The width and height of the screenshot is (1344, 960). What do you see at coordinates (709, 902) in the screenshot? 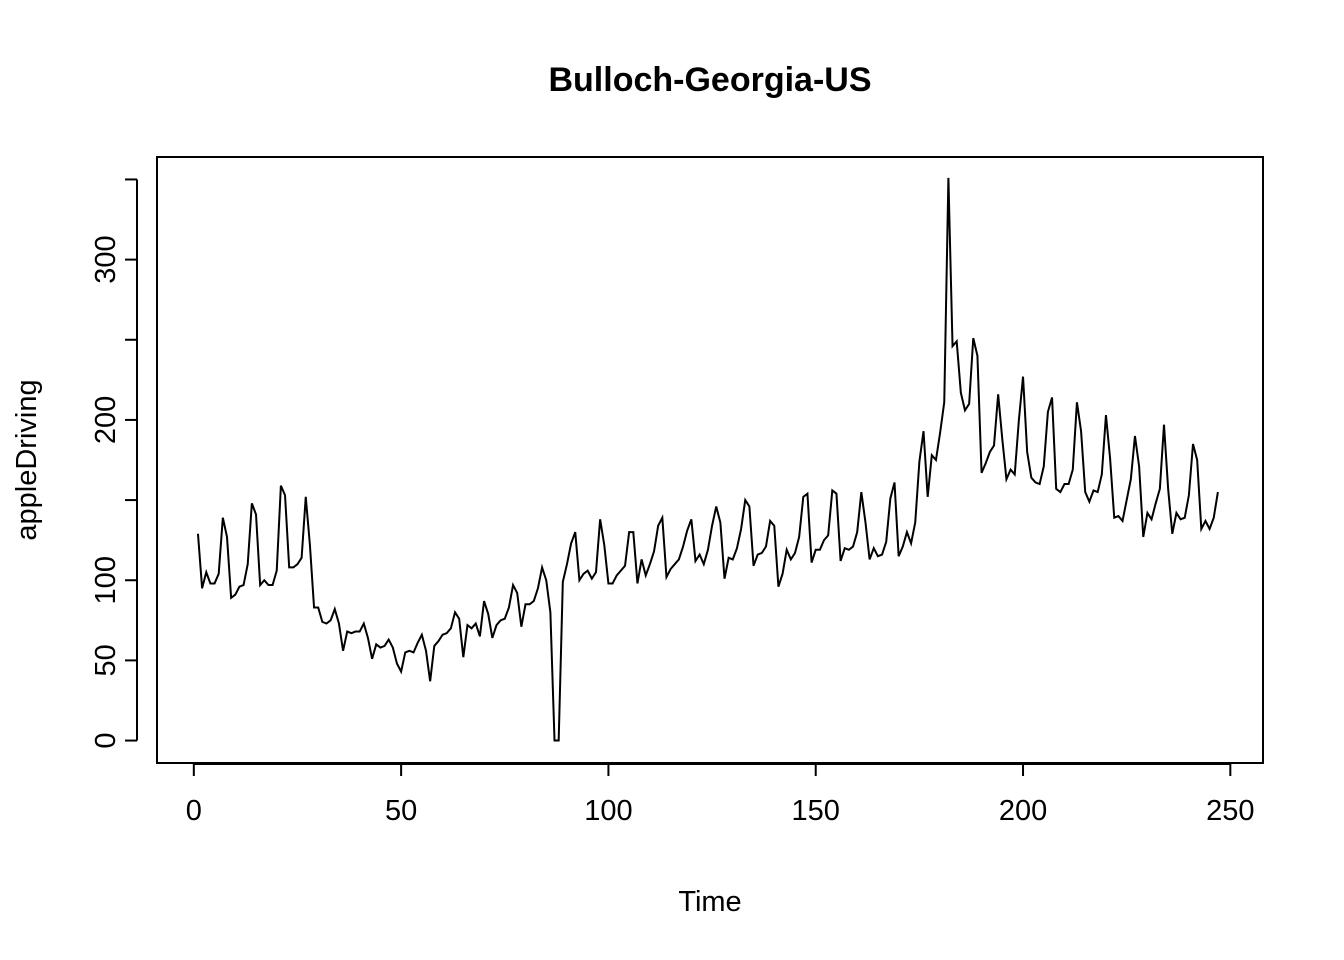
I see `x-axis-label: Time` at bounding box center [709, 902].